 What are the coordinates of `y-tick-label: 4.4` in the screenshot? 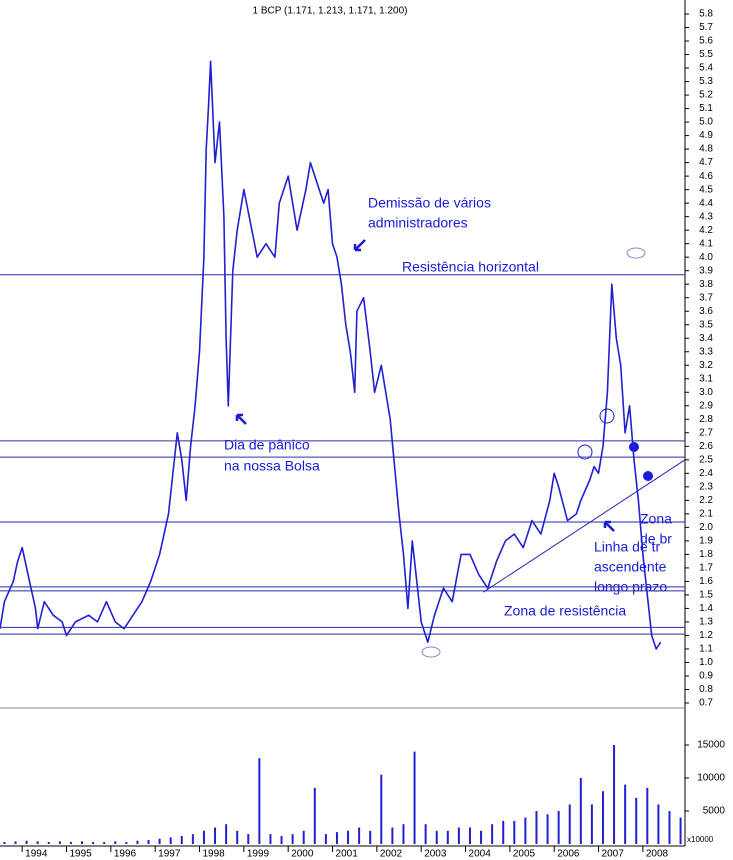 It's located at (706, 203).